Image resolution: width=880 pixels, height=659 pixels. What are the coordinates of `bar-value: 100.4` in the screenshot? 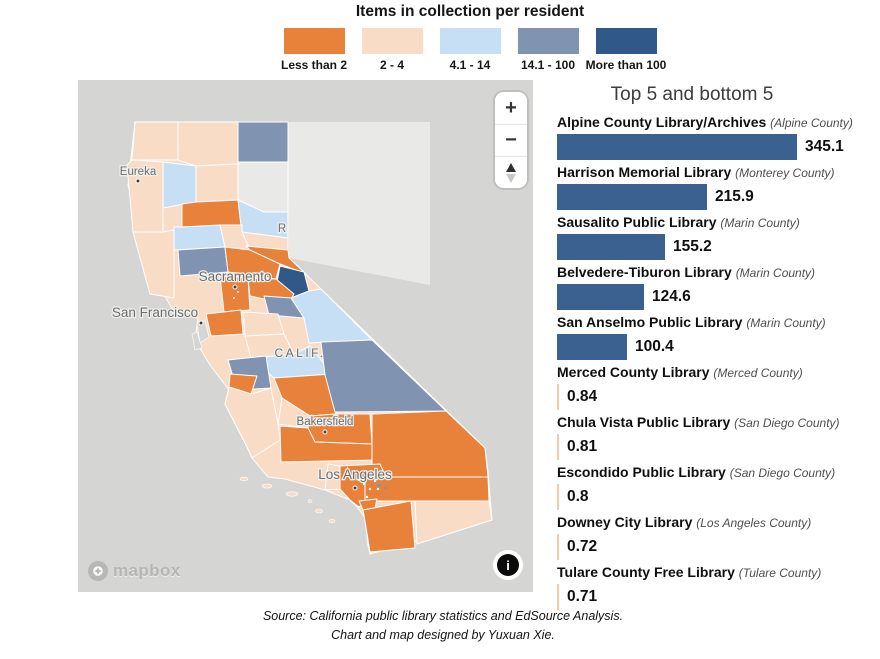 It's located at (654, 346).